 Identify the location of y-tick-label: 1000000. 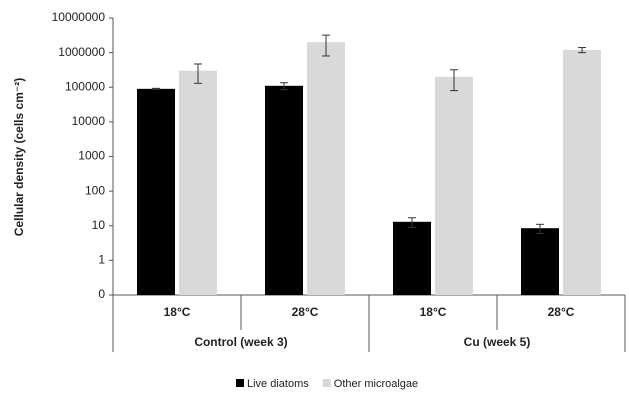
(81, 52).